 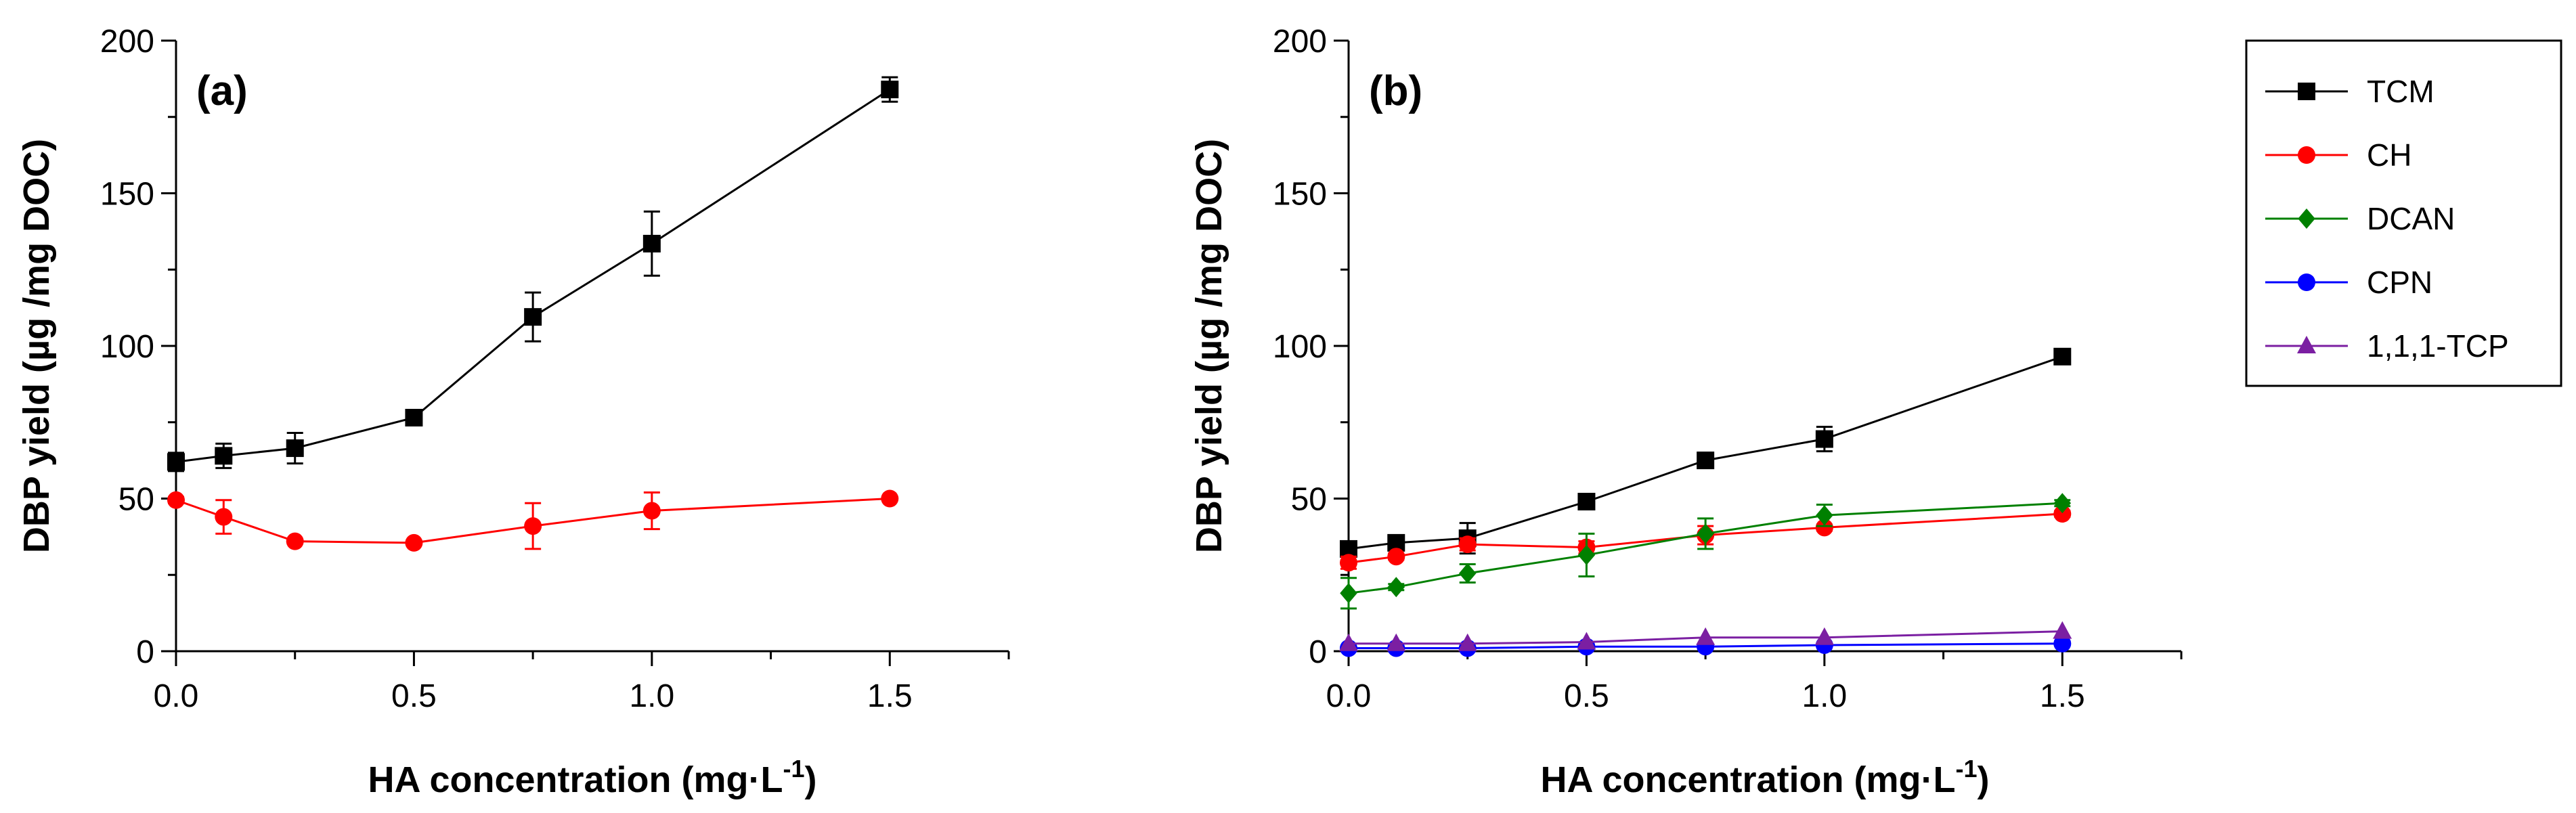 I want to click on legend: TCM CH DCAN CPN 1,1,1-TCP, so click(x=2403, y=213).